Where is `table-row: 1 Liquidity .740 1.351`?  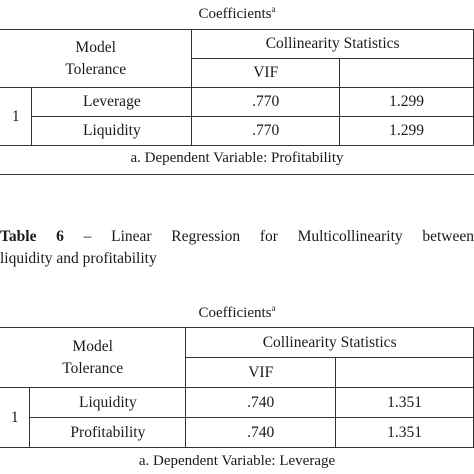
table-row: 1 Liquidity .740 1.351 is located at coordinates (237, 417).